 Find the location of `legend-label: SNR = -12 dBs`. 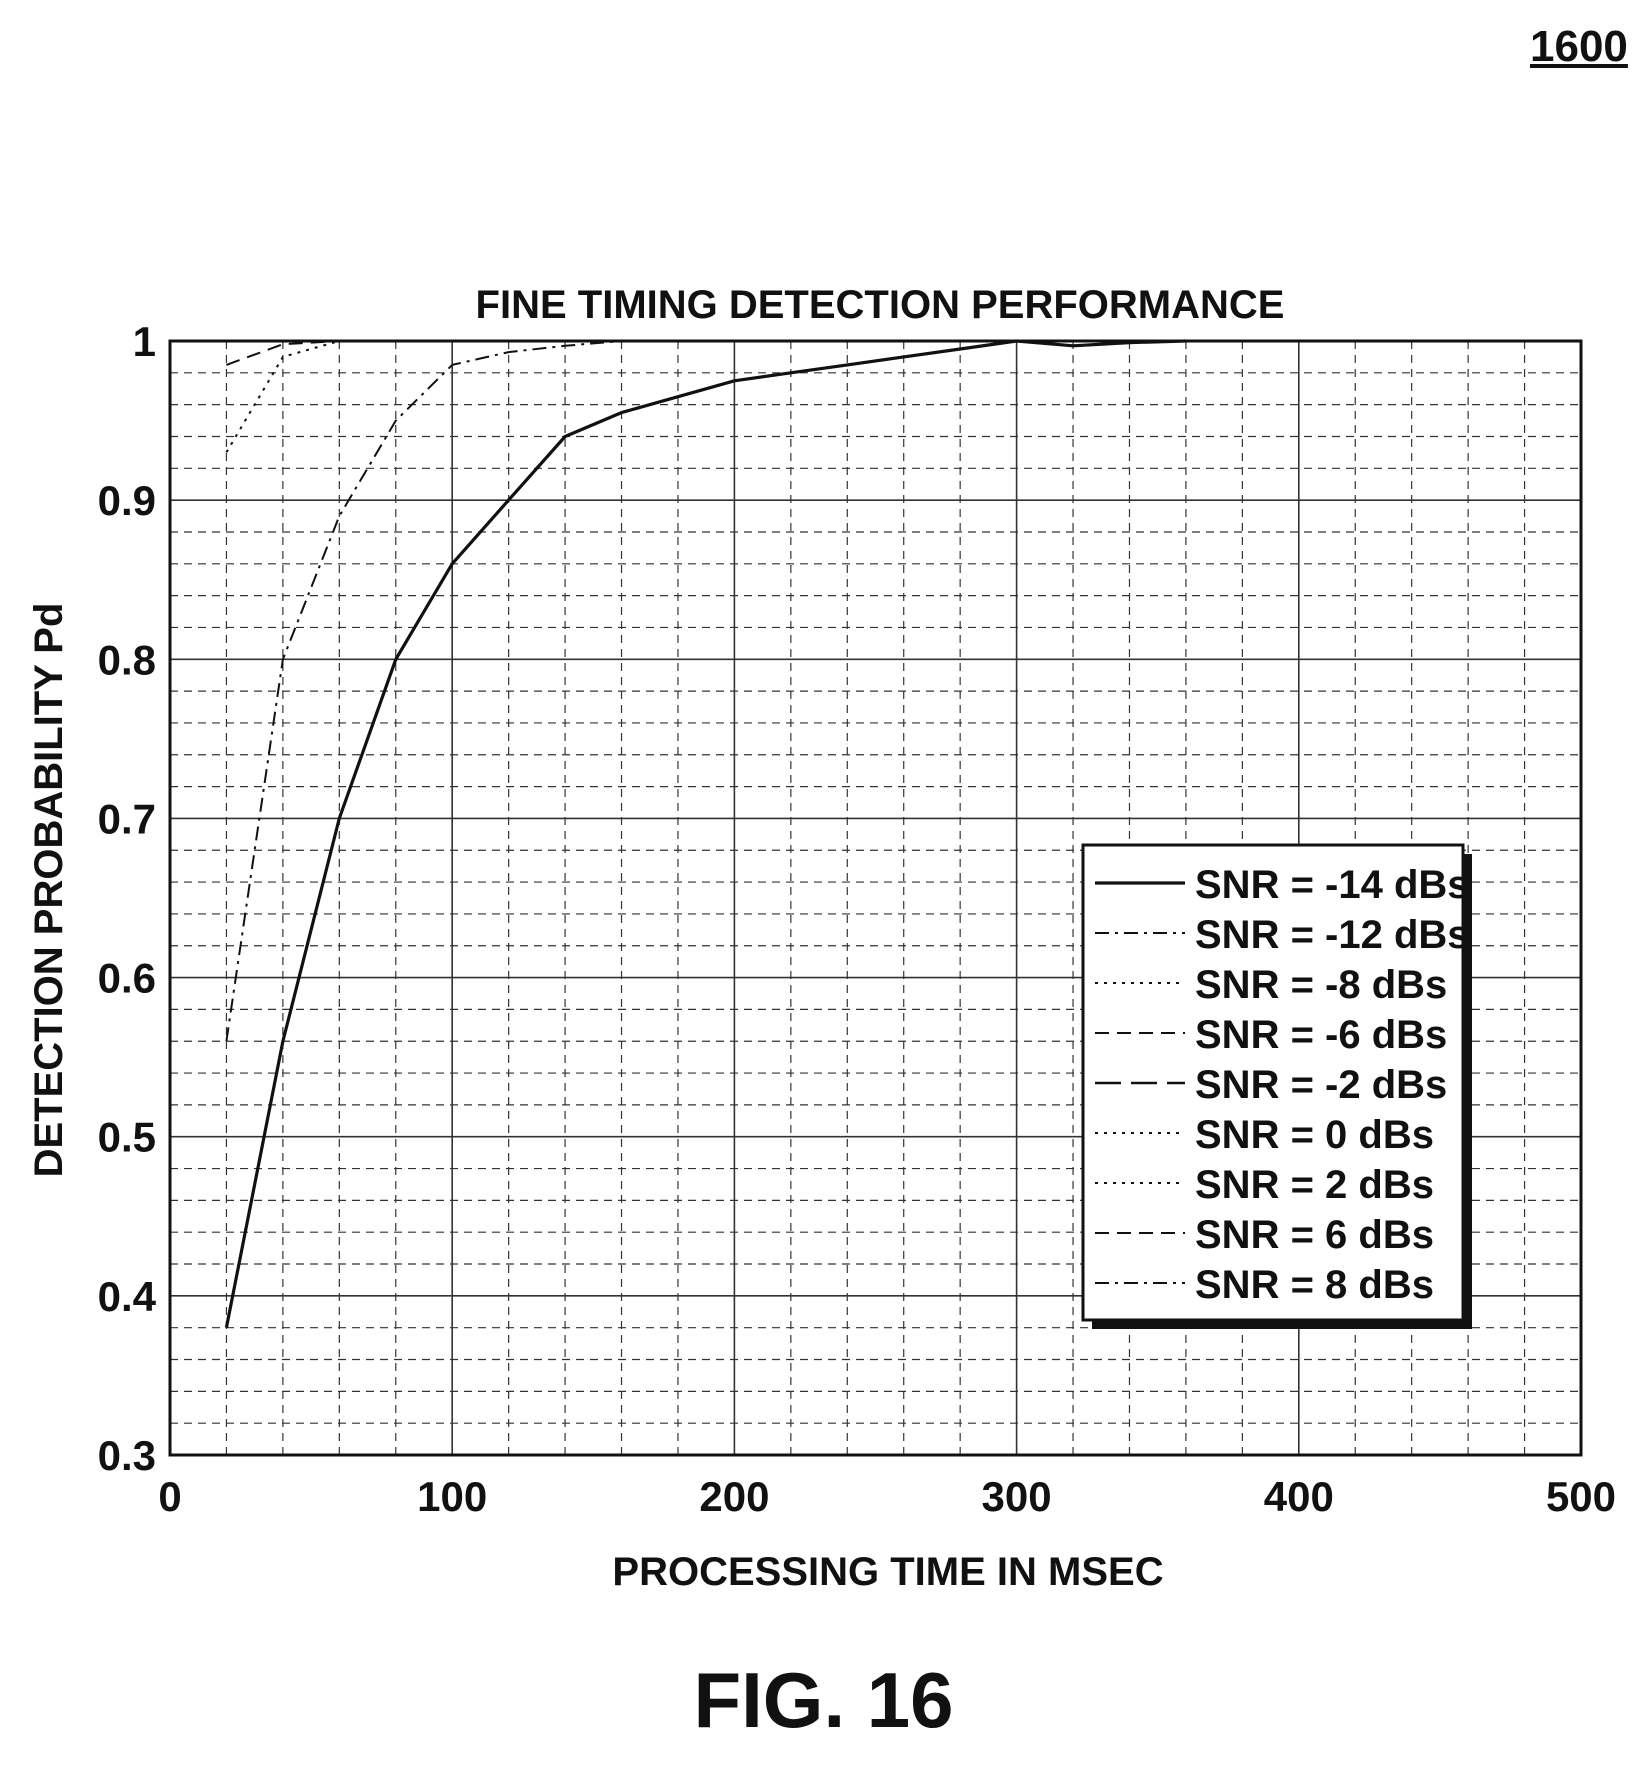

legend-label: SNR = -12 dBs is located at coordinates (1332, 935).